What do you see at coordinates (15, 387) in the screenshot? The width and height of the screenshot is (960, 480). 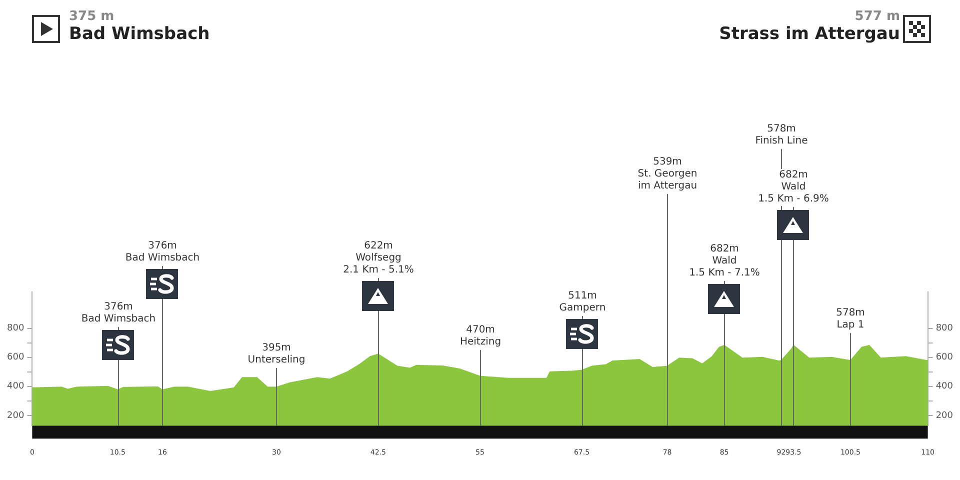 I see `y-tick-label: 400` at bounding box center [15, 387].